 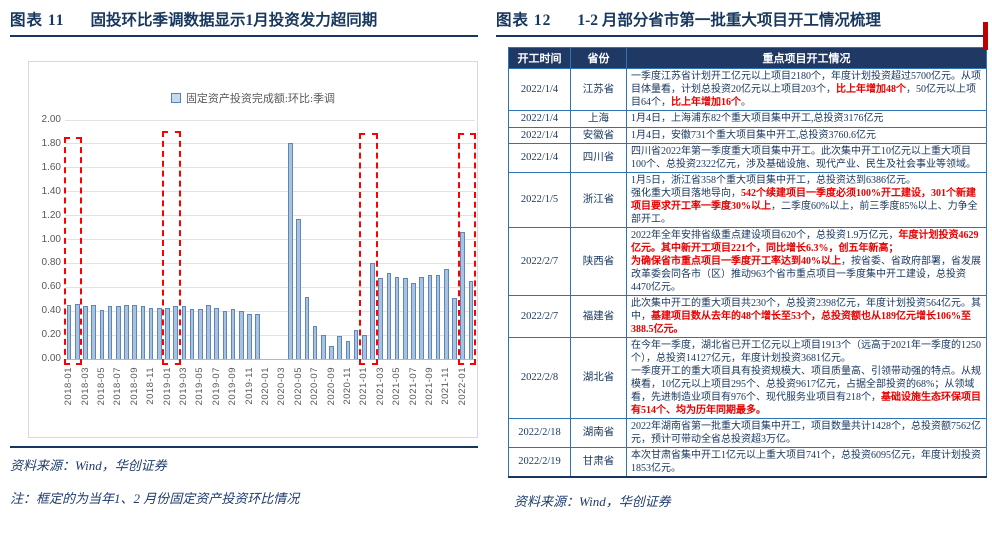 I want to click on table-header-row: 开工时间 省份 重点项目开工情况, so click(x=747, y=58).